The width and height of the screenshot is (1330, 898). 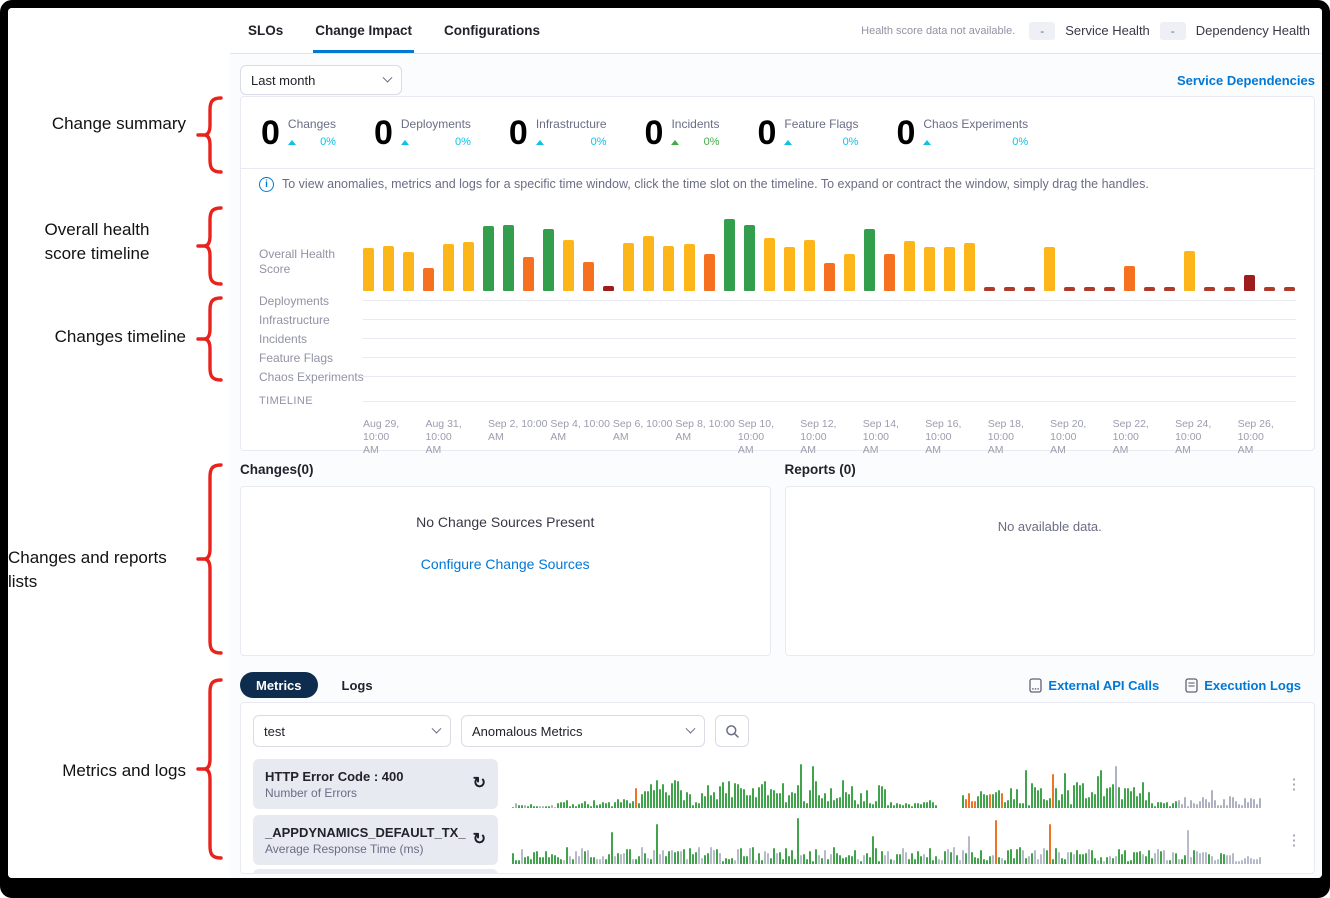 What do you see at coordinates (357, 685) in the screenshot?
I see `tab-logs: Logs` at bounding box center [357, 685].